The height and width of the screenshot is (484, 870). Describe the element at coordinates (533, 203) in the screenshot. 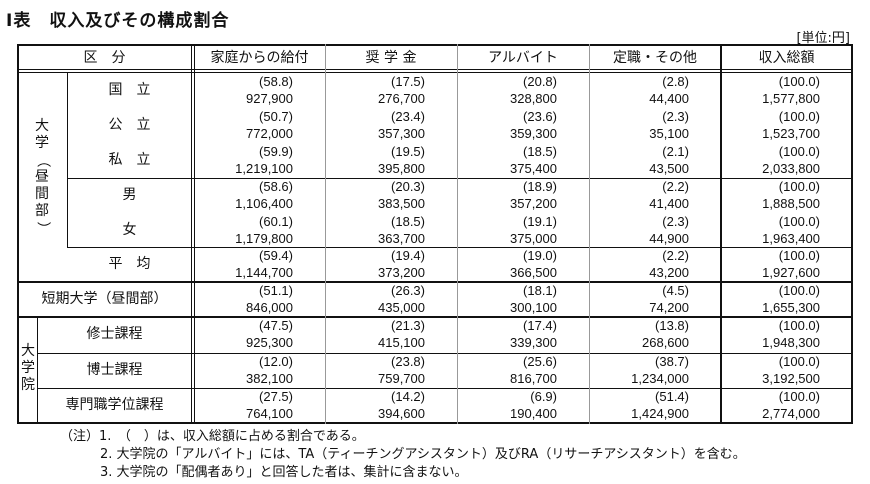

I see `value-cell: 357,200` at that location.